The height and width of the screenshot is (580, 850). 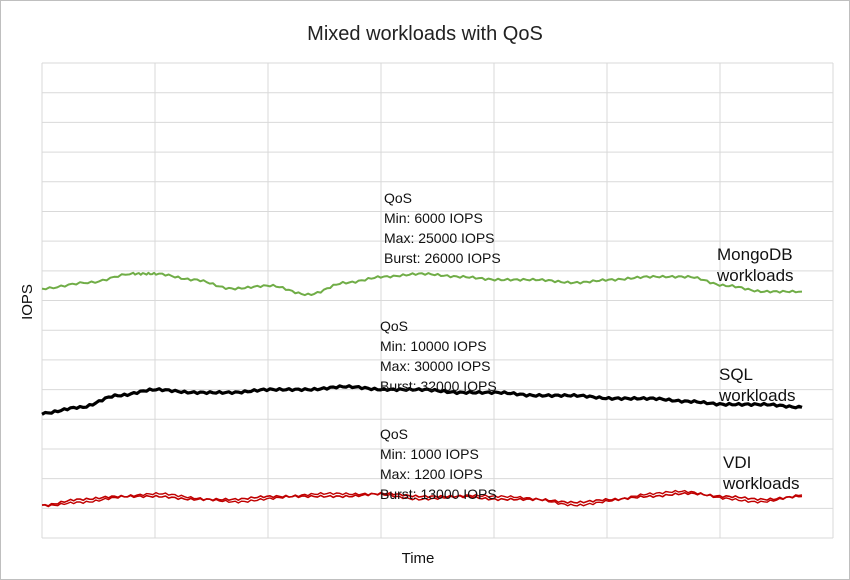 What do you see at coordinates (433, 346) in the screenshot?
I see `qos-annotation-line: Min: 10000 IOPS` at bounding box center [433, 346].